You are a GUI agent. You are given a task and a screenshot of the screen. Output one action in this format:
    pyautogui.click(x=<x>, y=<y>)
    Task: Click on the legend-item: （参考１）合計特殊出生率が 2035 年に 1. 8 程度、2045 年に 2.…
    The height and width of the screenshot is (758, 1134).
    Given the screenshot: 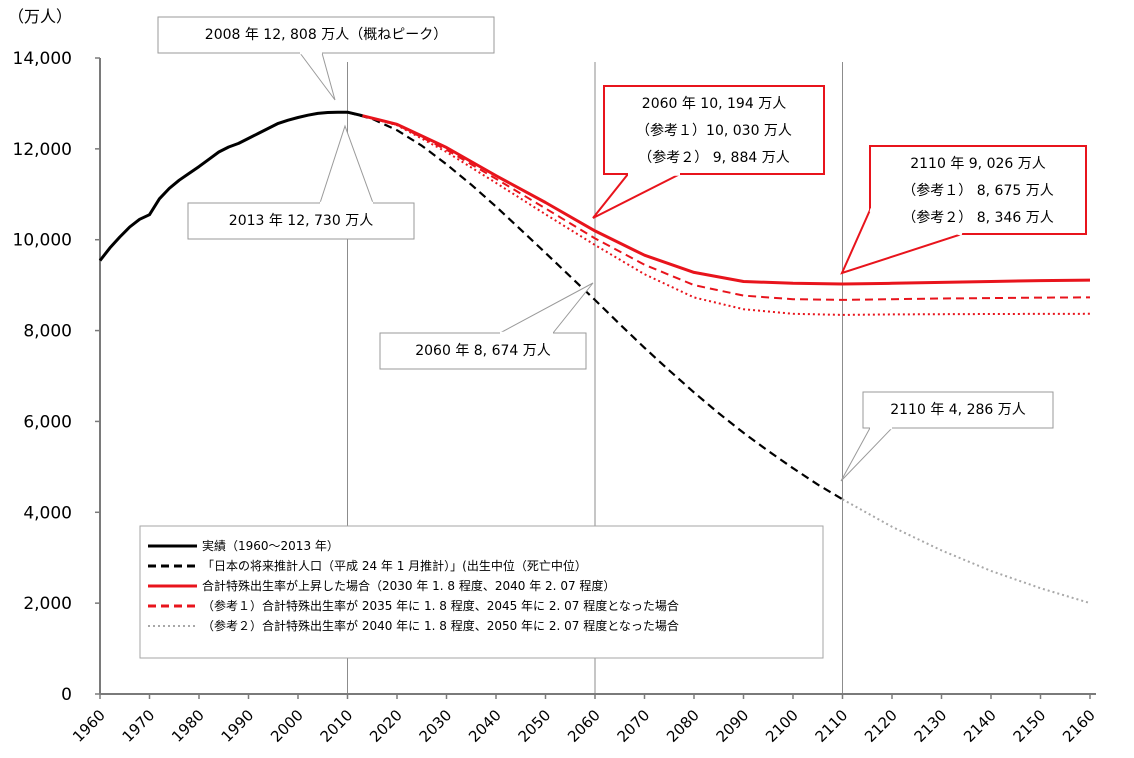 What is the action you would take?
    pyautogui.click(x=413, y=605)
    